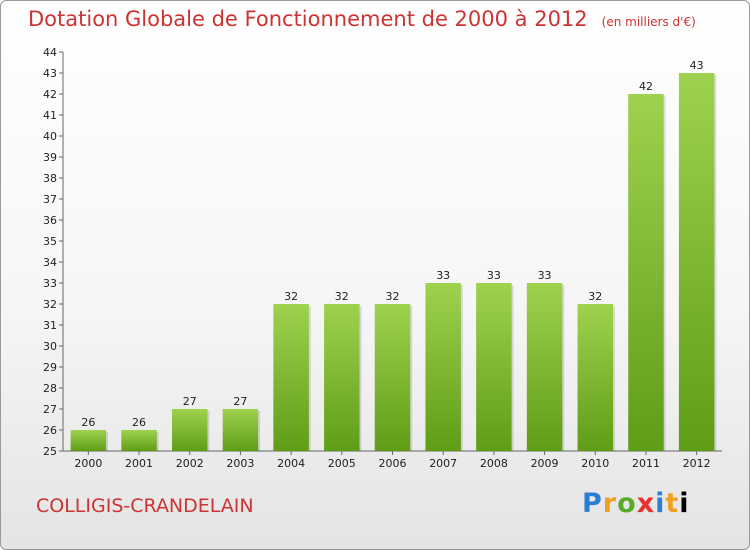 This screenshot has height=550, width=750. I want to click on y-tick-label: 38, so click(50, 178).